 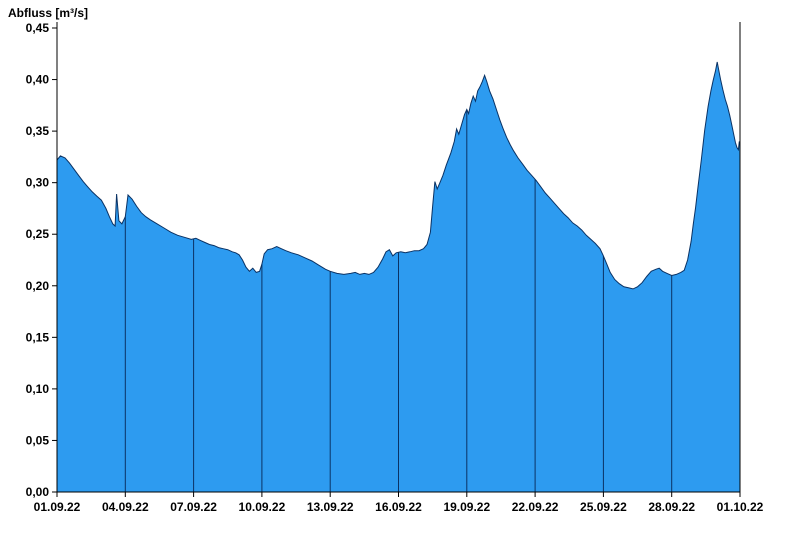 I want to click on x-tick-label: 28.09.22, so click(x=671, y=507).